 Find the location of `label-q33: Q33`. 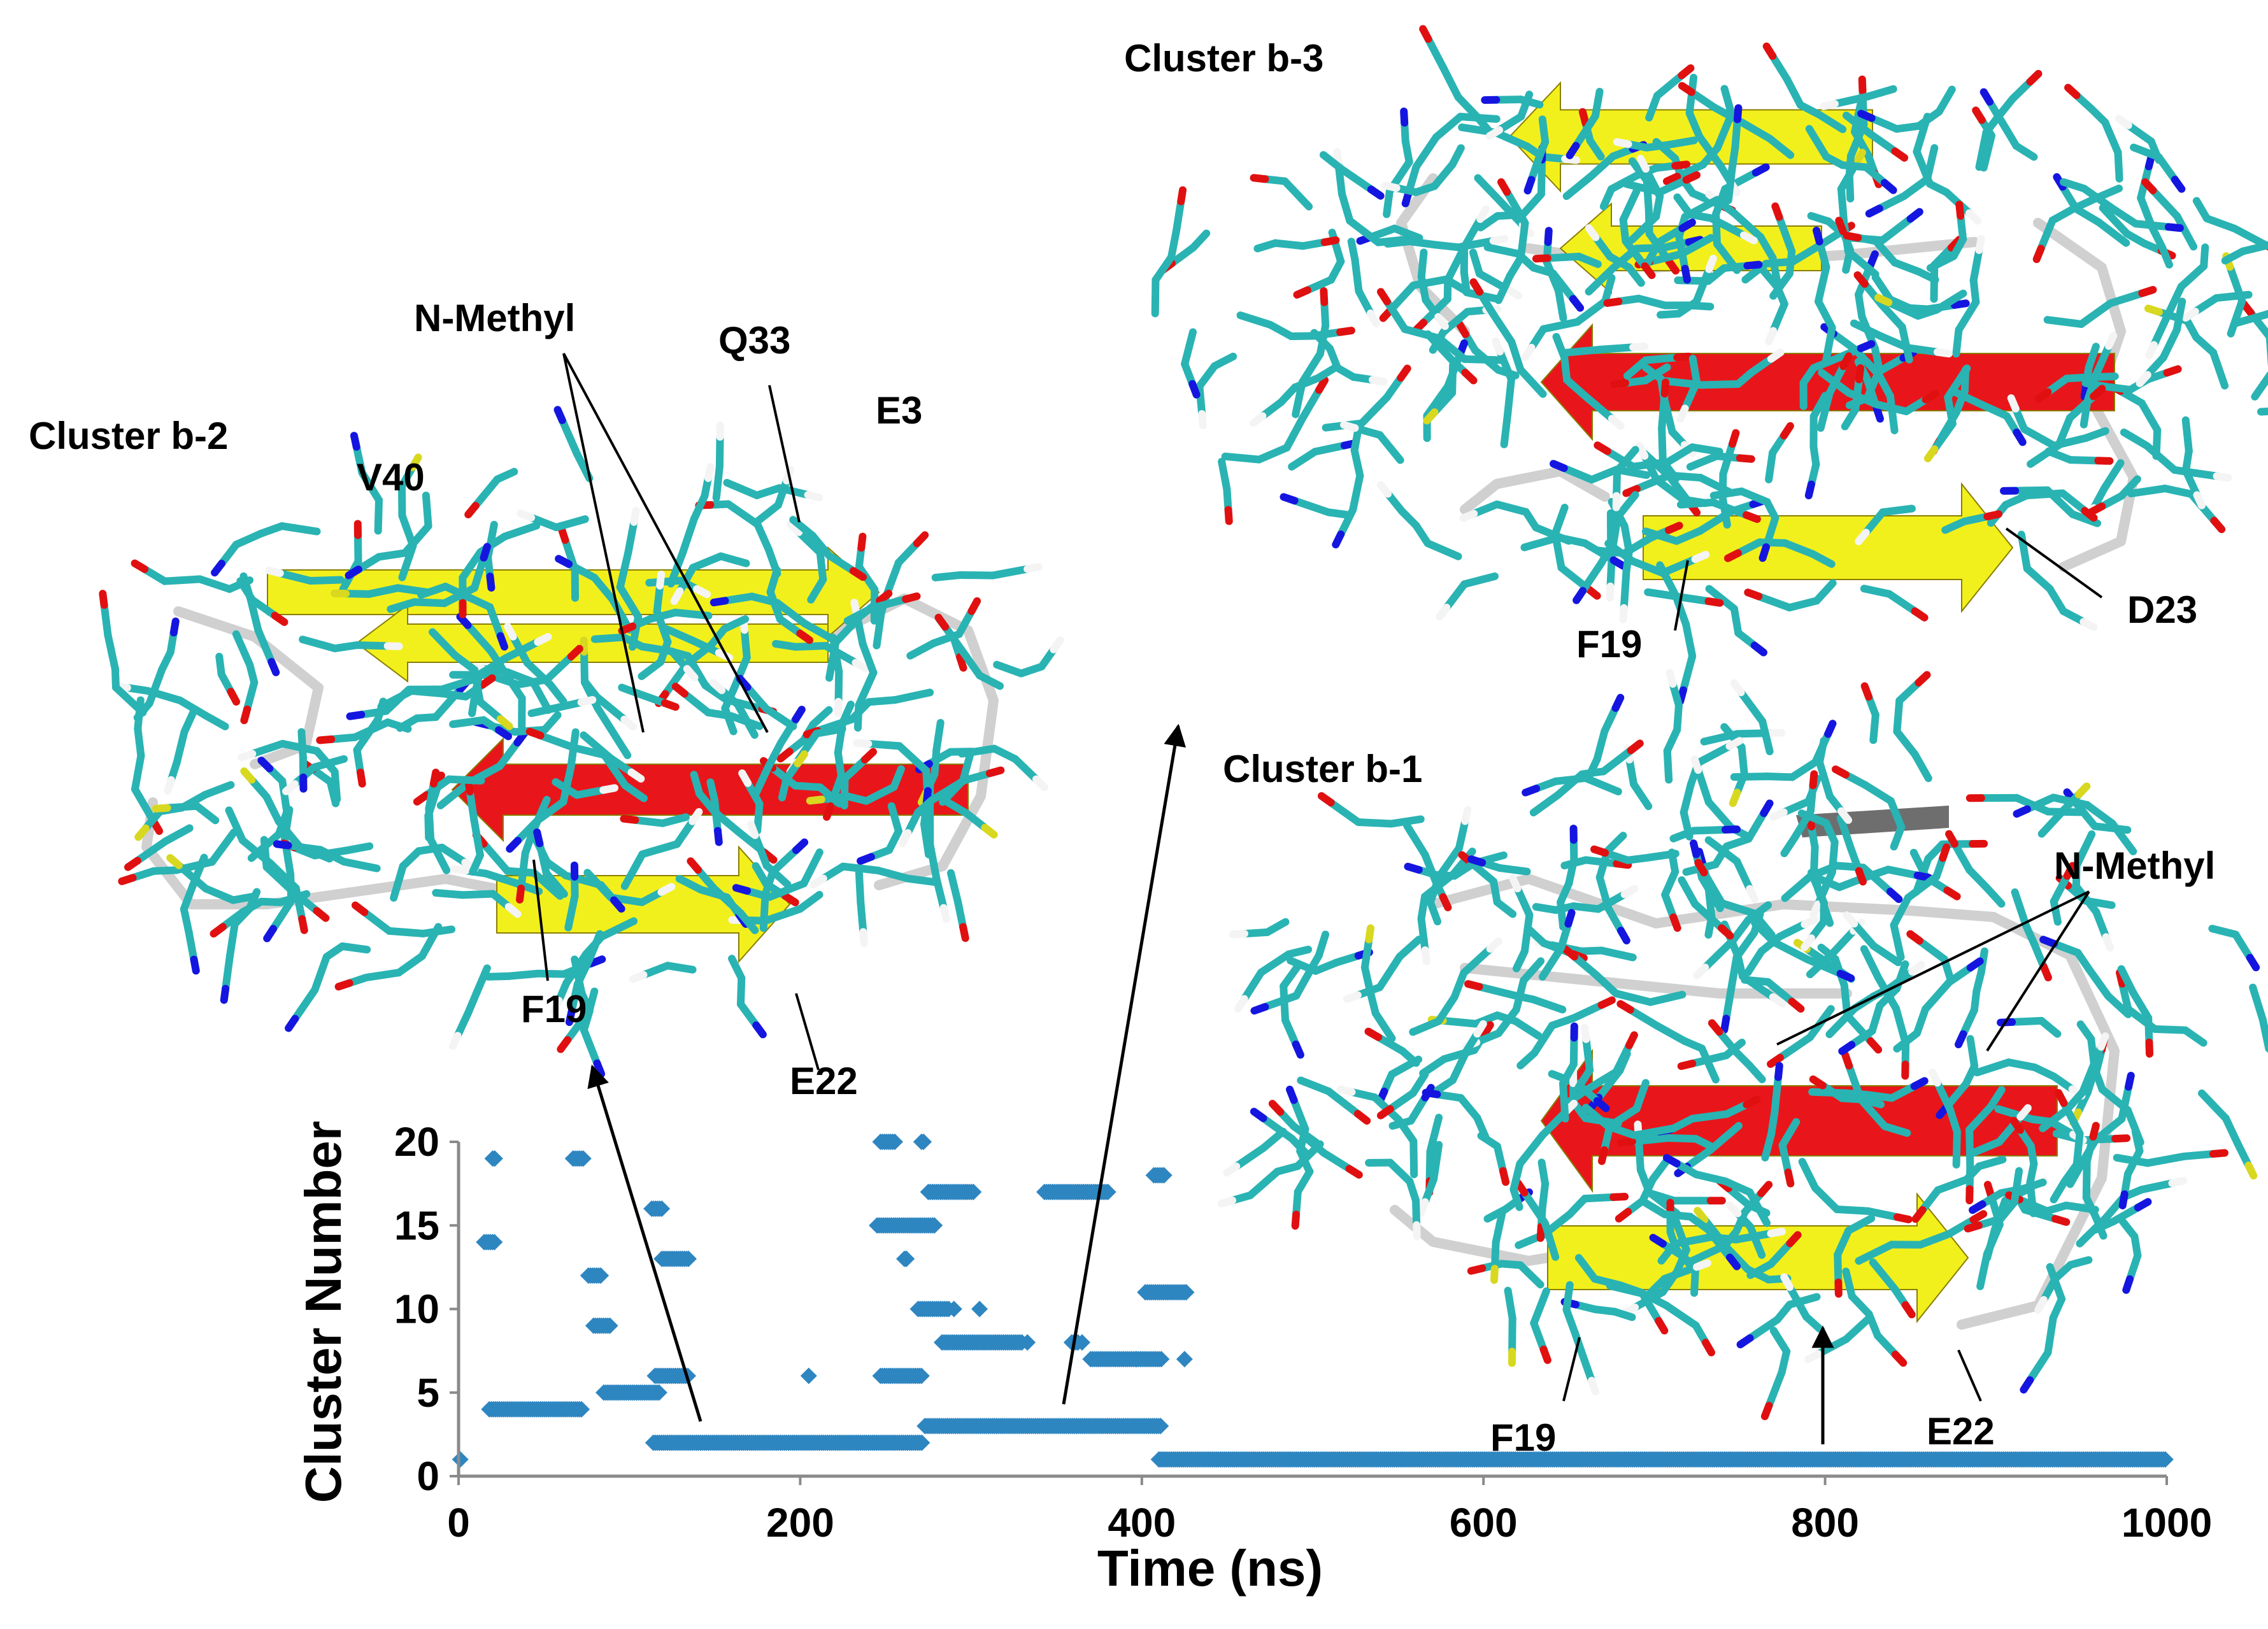

label-q33: Q33 is located at coordinates (754, 340).